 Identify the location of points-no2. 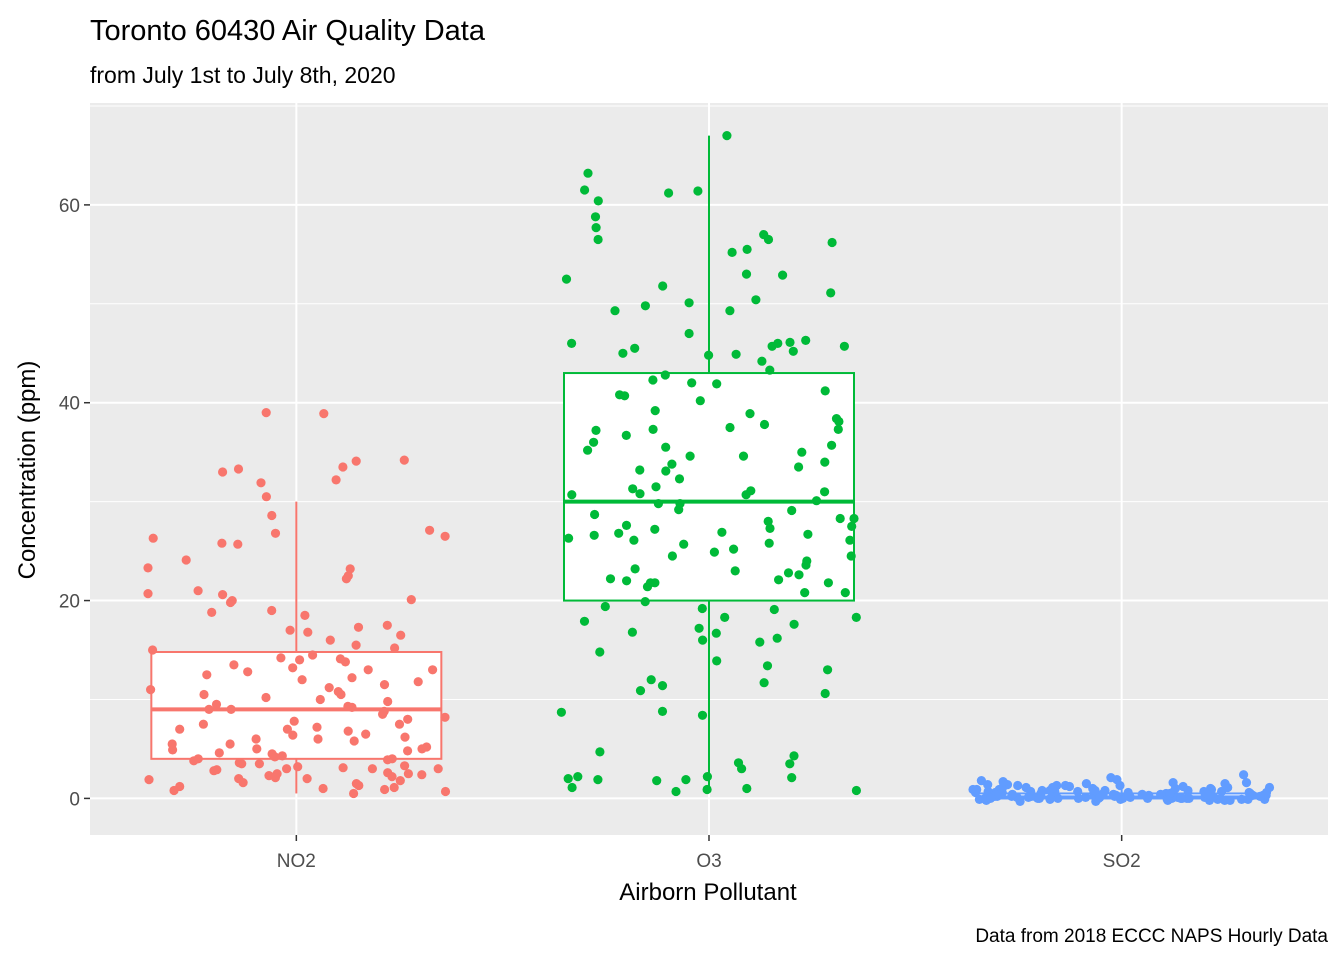
(297, 603).